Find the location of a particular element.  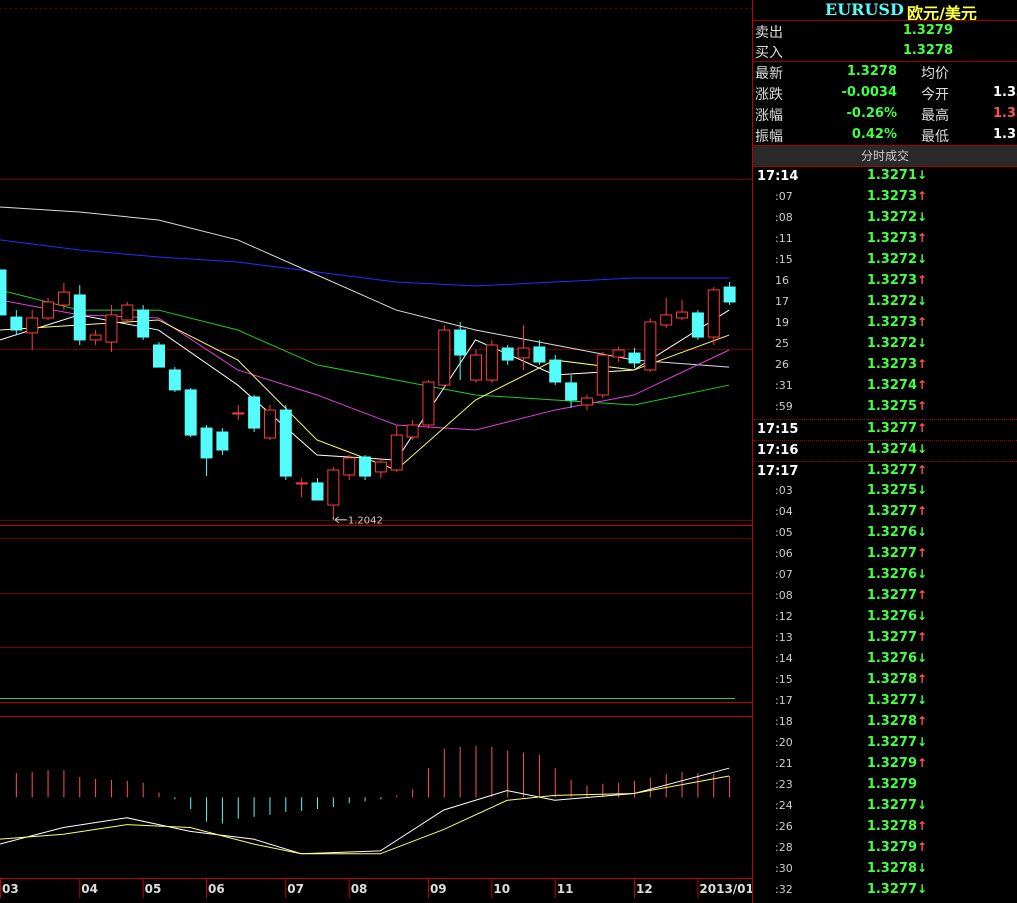

low-label: 1.2042 is located at coordinates (365, 521).